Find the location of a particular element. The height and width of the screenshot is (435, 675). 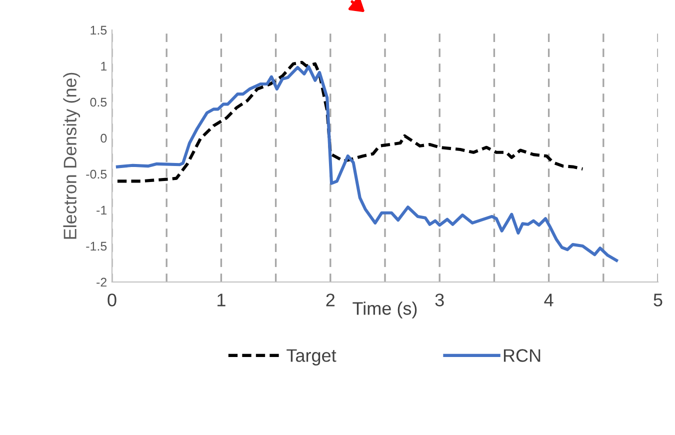

x-tick-label: 1 is located at coordinates (222, 300).